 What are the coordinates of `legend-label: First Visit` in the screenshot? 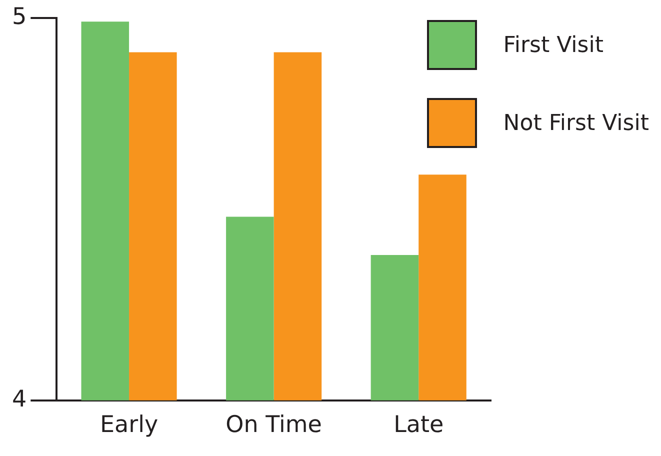 It's located at (553, 45).